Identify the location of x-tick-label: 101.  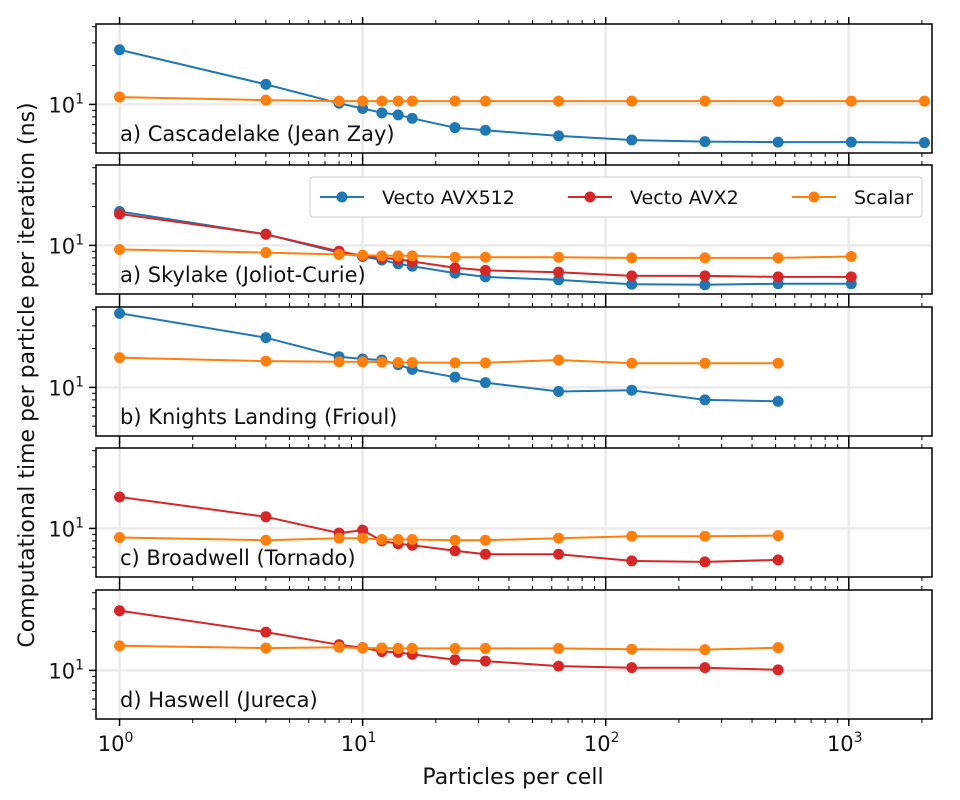
(359, 743).